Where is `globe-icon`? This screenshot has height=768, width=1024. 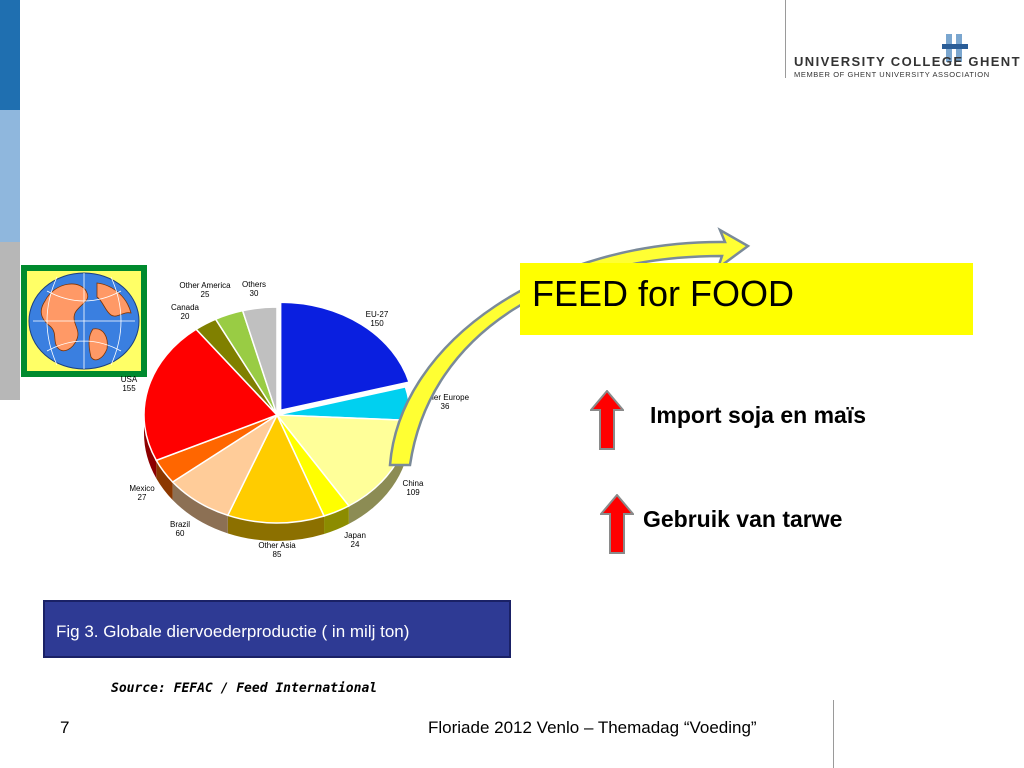 globe-icon is located at coordinates (84, 321).